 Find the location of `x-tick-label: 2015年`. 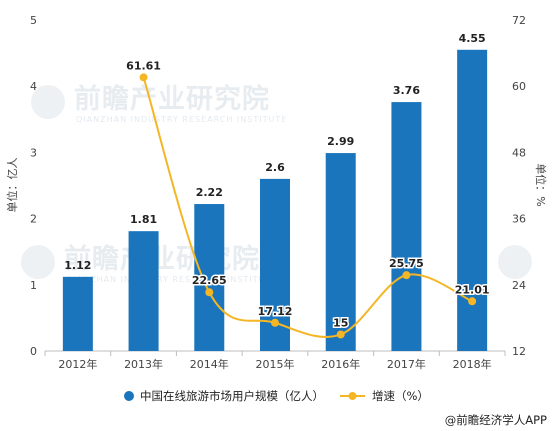

x-tick-label: 2015年 is located at coordinates (275, 364).